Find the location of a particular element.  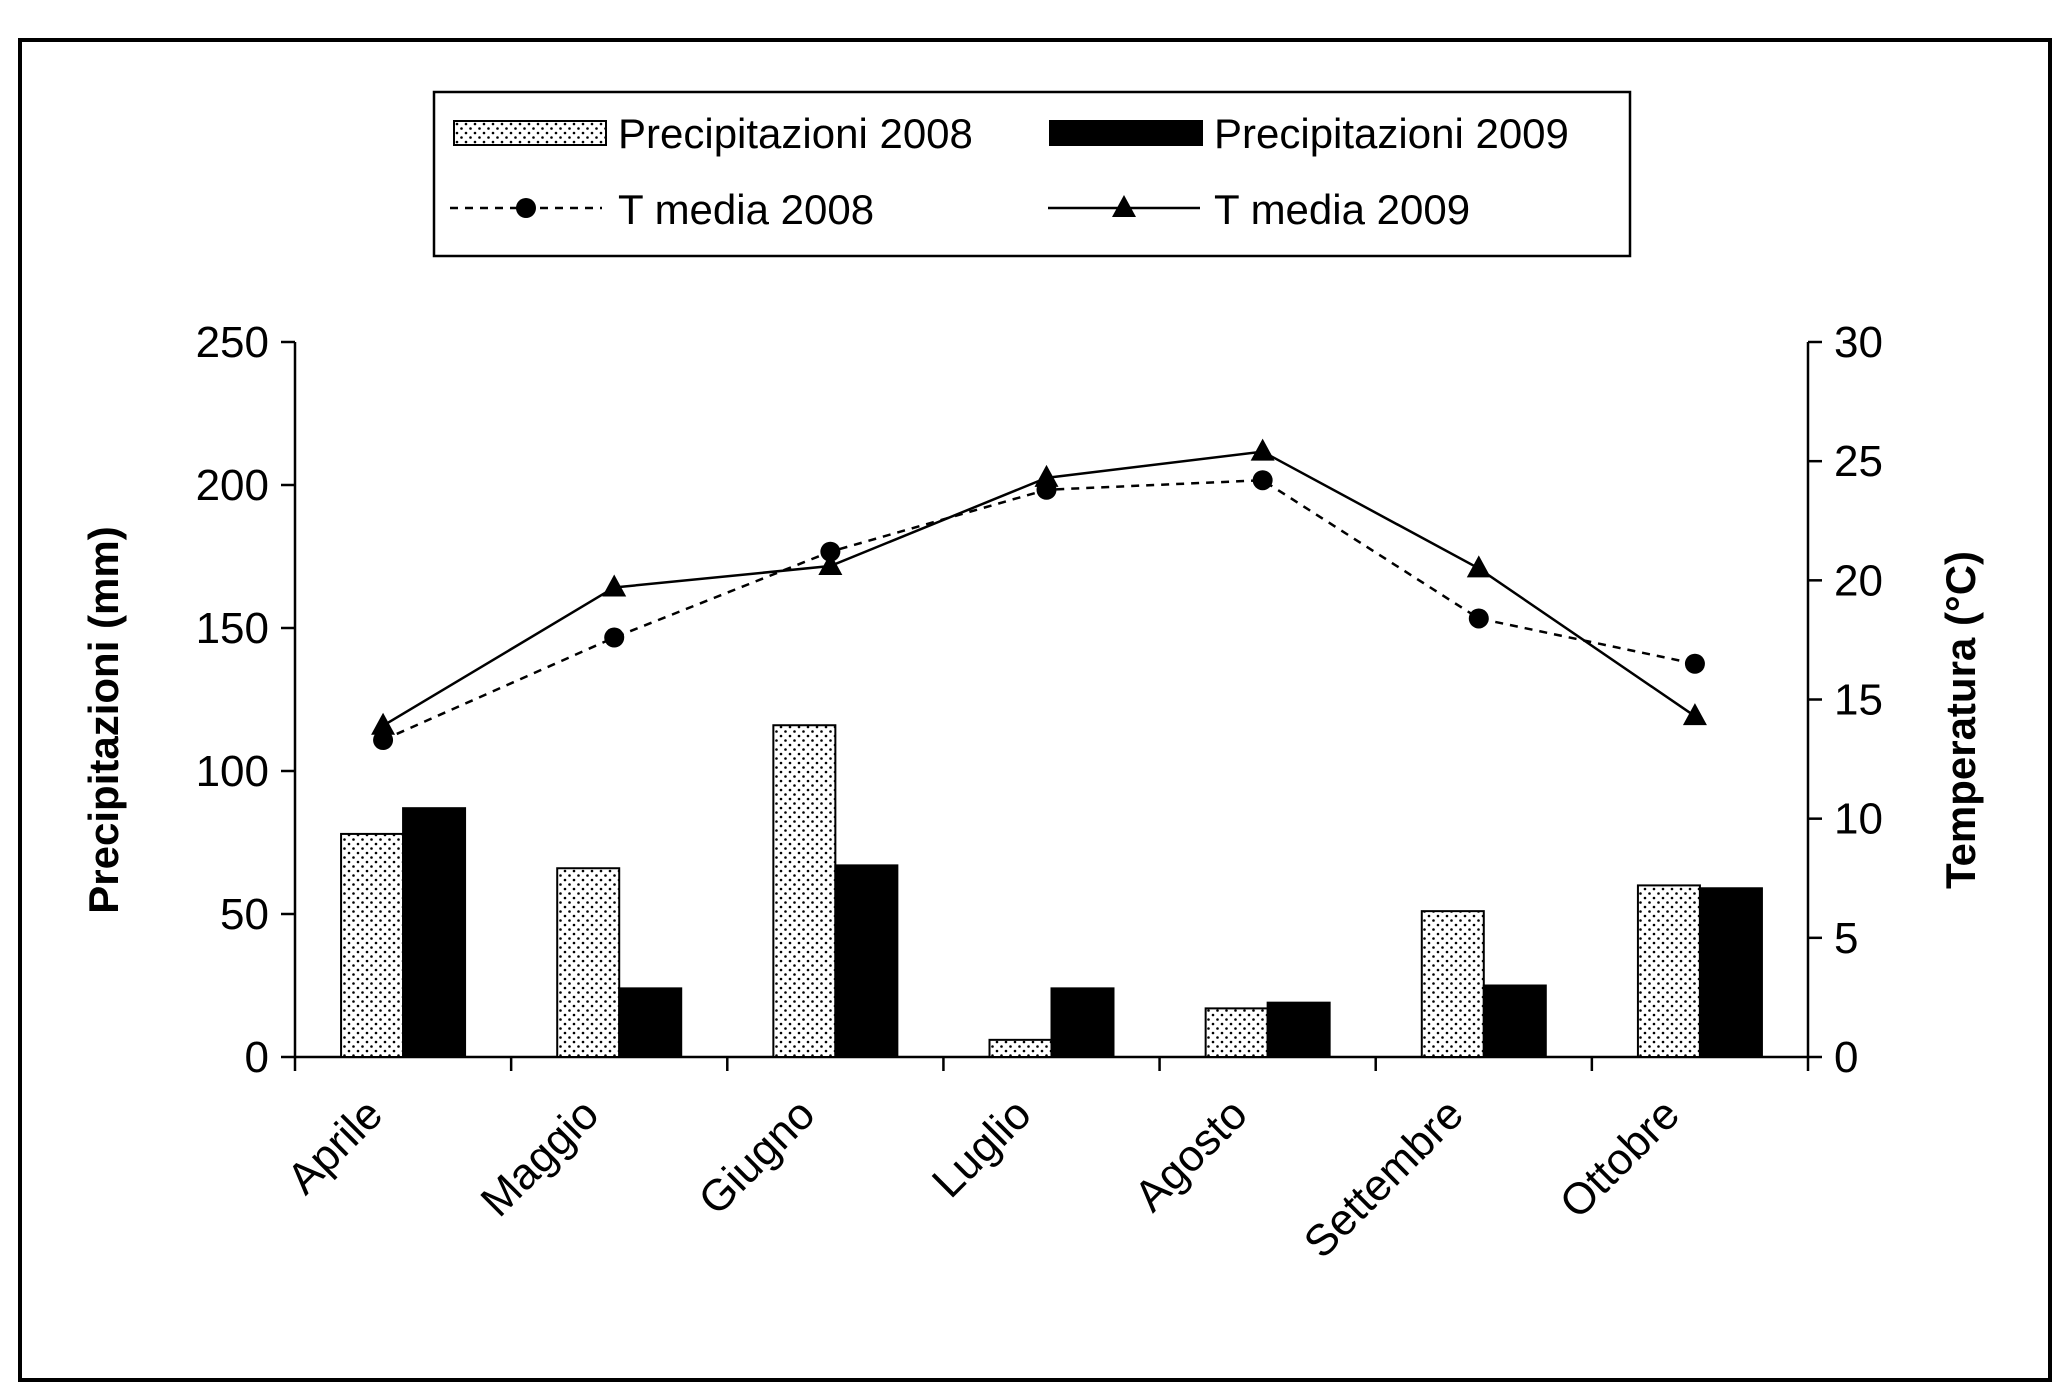

y-tick-label-right: 5 is located at coordinates (1846, 938).